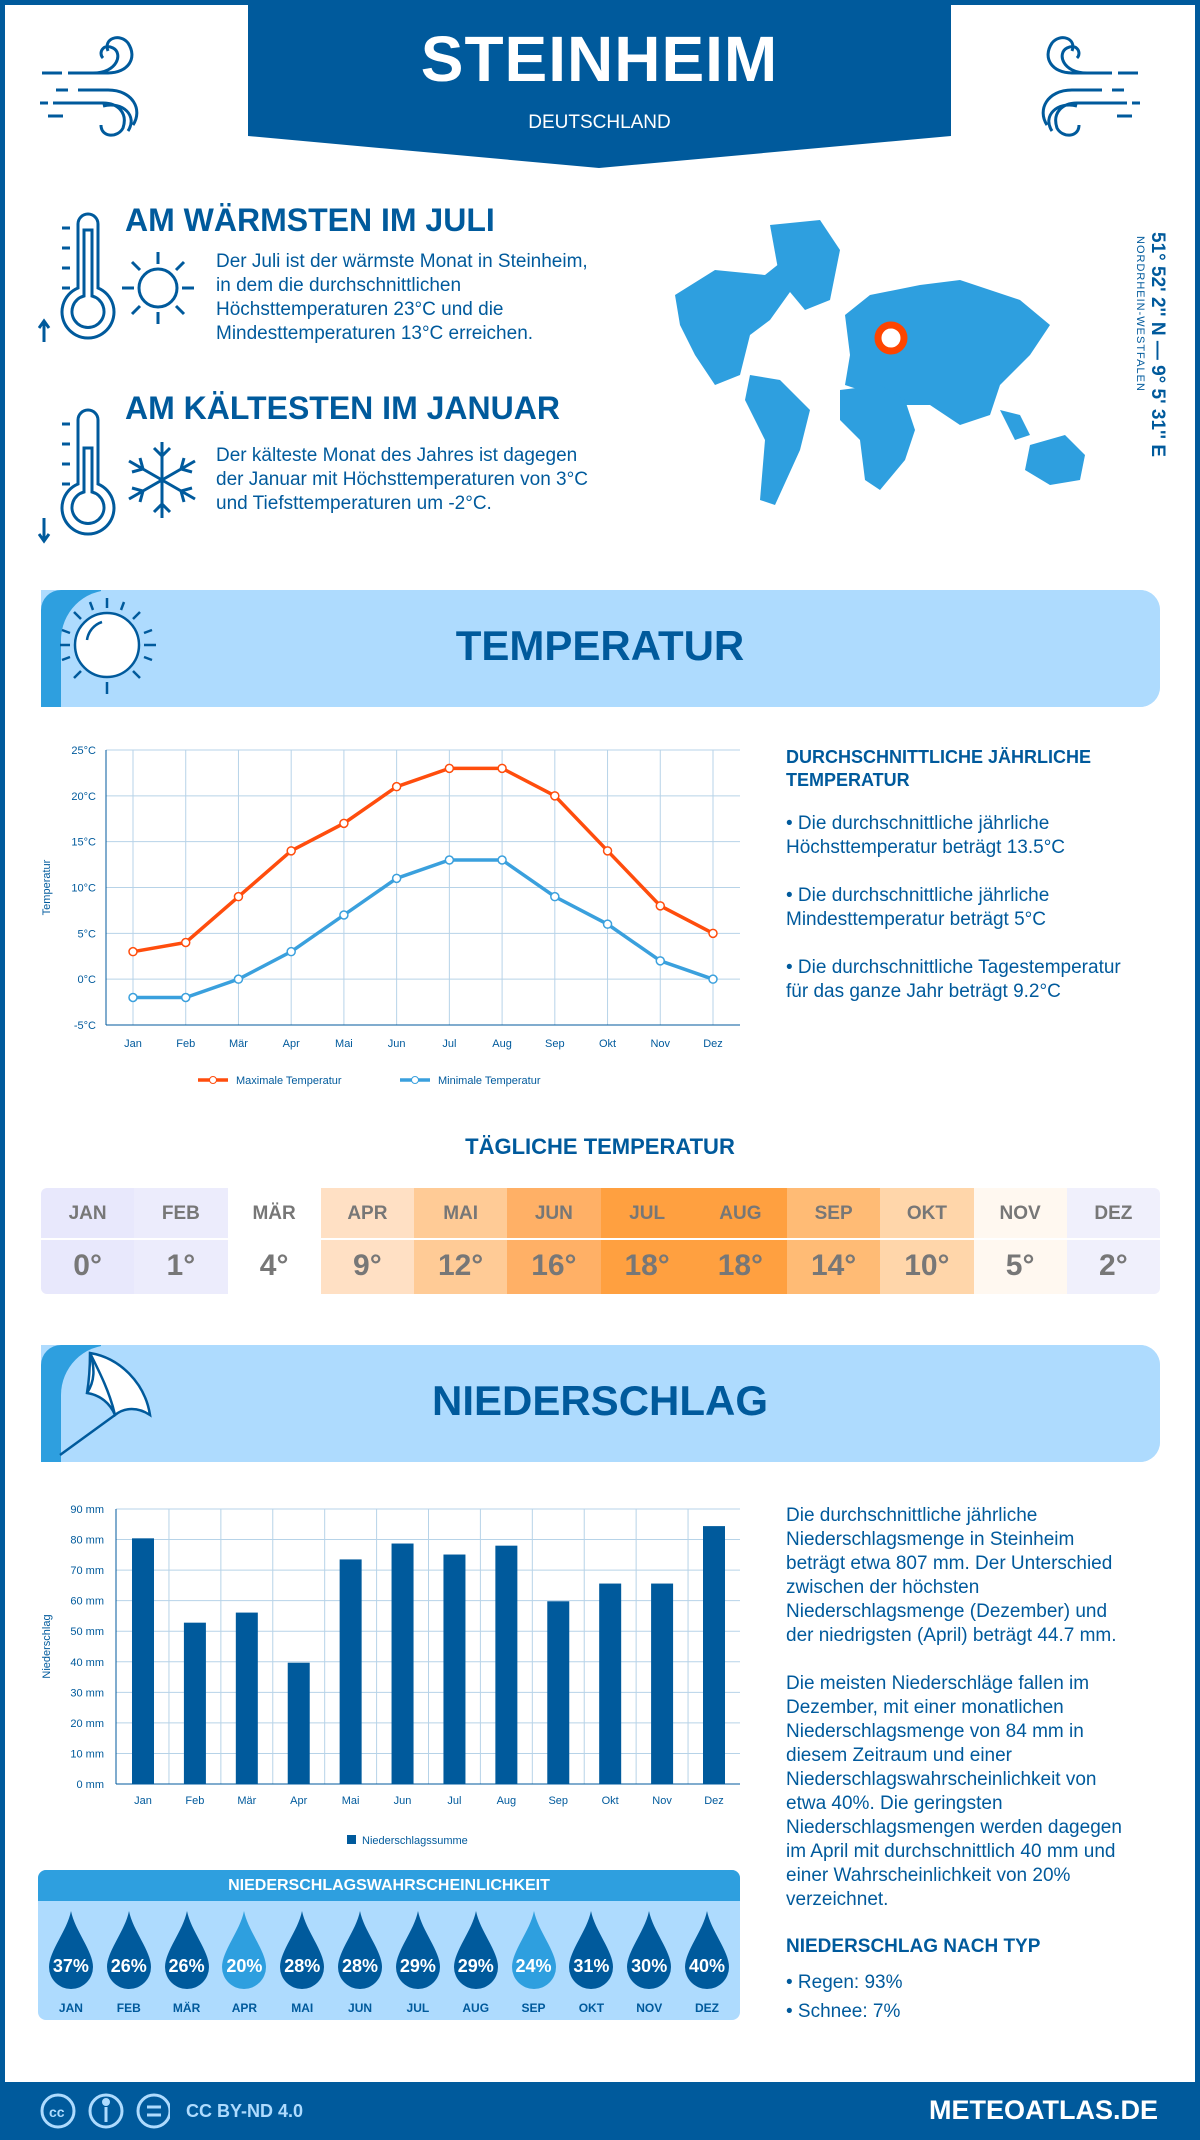 This screenshot has height=2140, width=1200. I want to click on probability-okt: 31% OKT, so click(591, 1960).